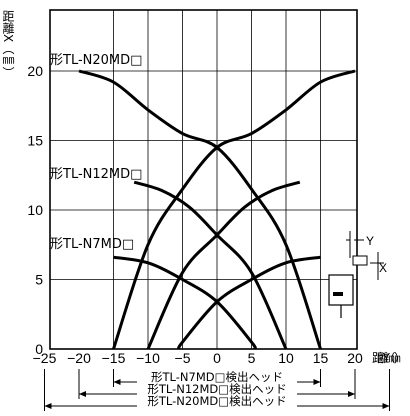  I want to click on y-tick-label: 5, so click(39, 280).